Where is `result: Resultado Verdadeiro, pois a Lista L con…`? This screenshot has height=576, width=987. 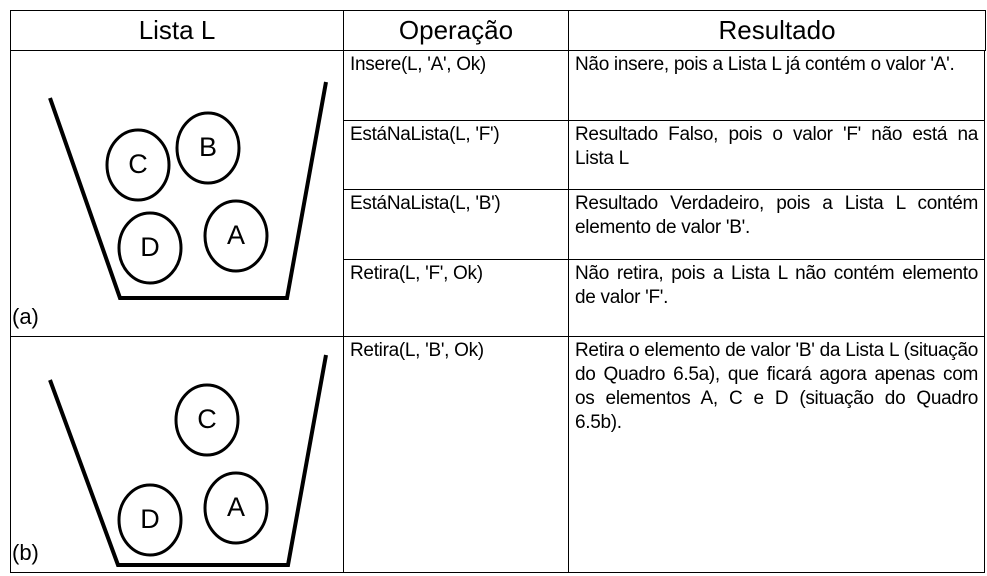
result: Resultado Verdadeiro, pois a Lista L con… is located at coordinates (776, 224).